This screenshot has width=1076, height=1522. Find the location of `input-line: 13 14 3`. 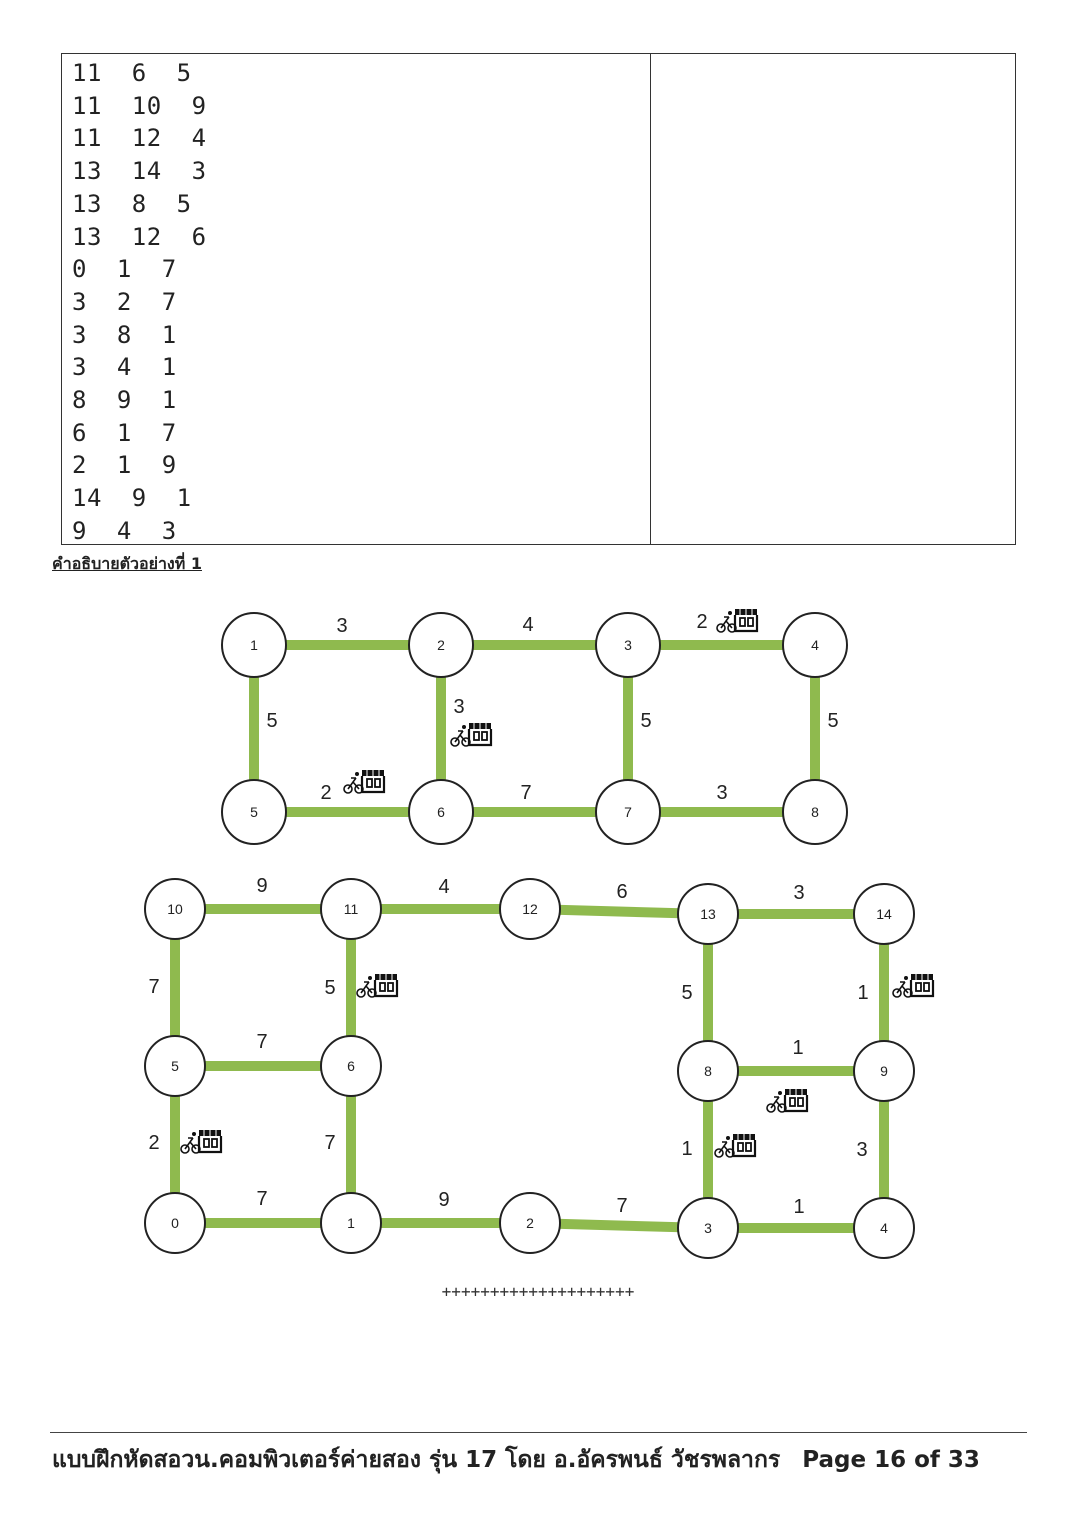

input-line: 13 14 3 is located at coordinates (139, 171).